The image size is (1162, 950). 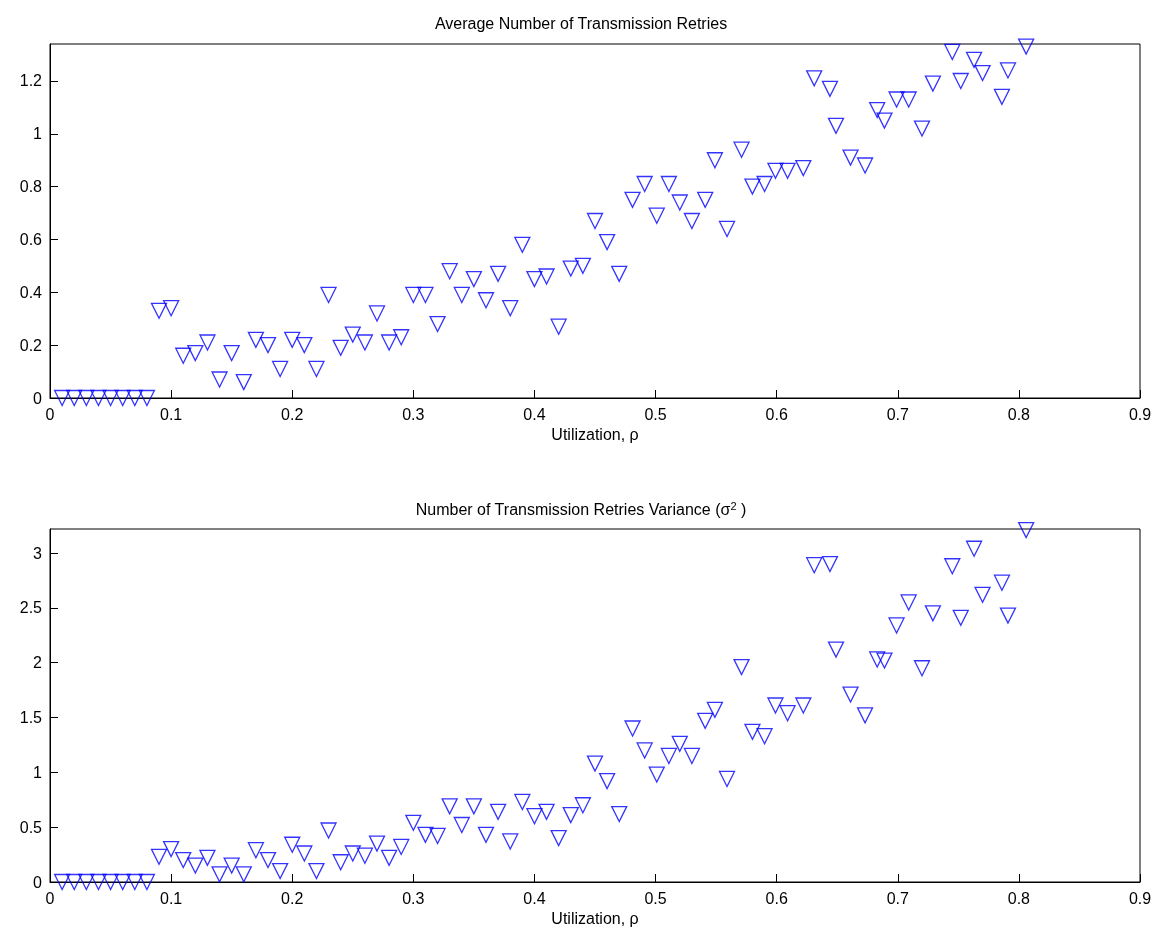 I want to click on y-tick-label: 2.5, so click(x=31, y=608).